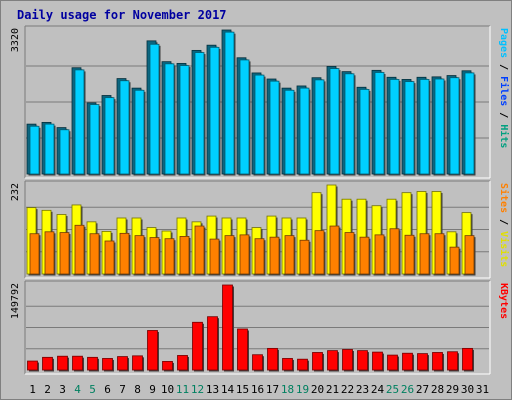 The height and width of the screenshot is (400, 512). Describe the element at coordinates (503, 301) in the screenshot. I see `panel-bottom-series-label: KBytes` at that location.